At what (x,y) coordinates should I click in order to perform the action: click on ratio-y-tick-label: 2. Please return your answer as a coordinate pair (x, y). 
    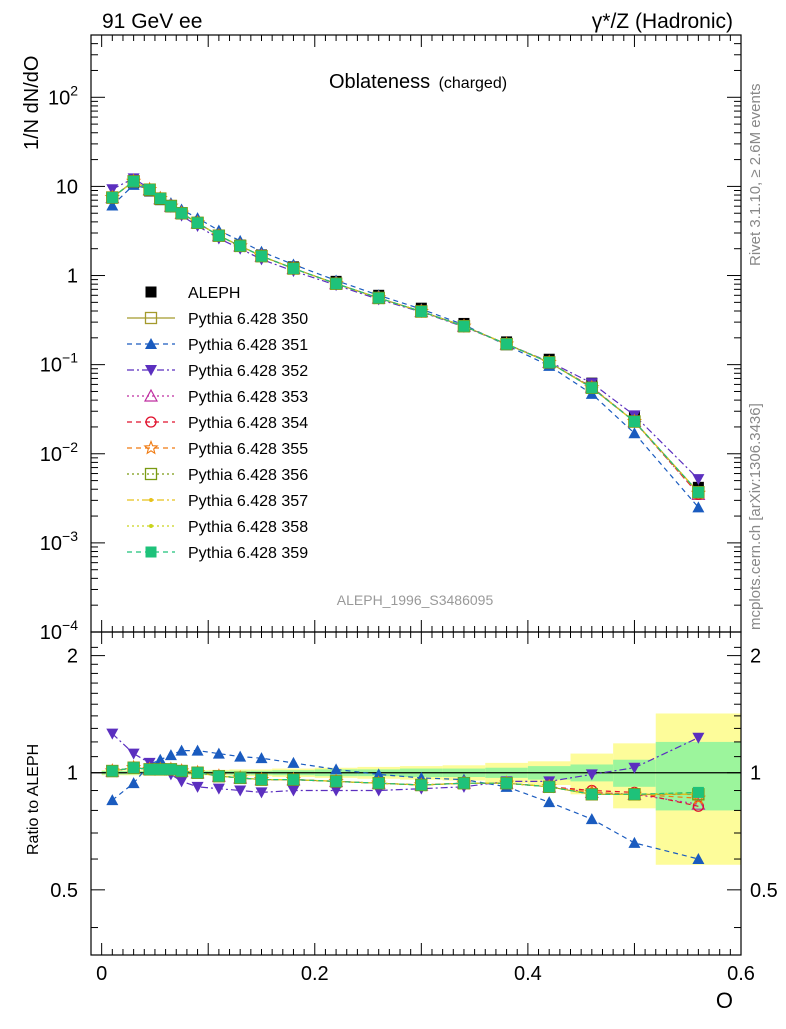
    Looking at the image, I should click on (72, 657).